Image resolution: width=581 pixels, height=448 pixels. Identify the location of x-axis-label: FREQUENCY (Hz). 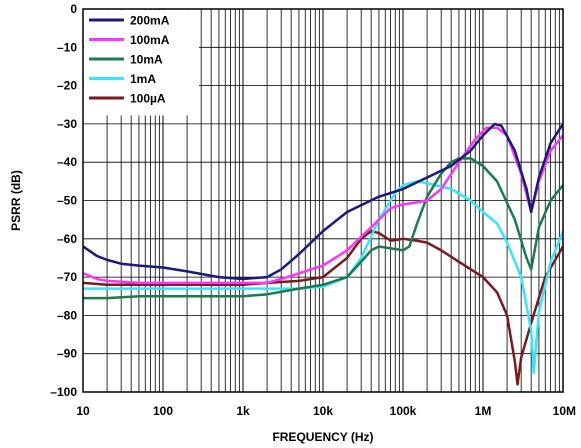
(322, 437).